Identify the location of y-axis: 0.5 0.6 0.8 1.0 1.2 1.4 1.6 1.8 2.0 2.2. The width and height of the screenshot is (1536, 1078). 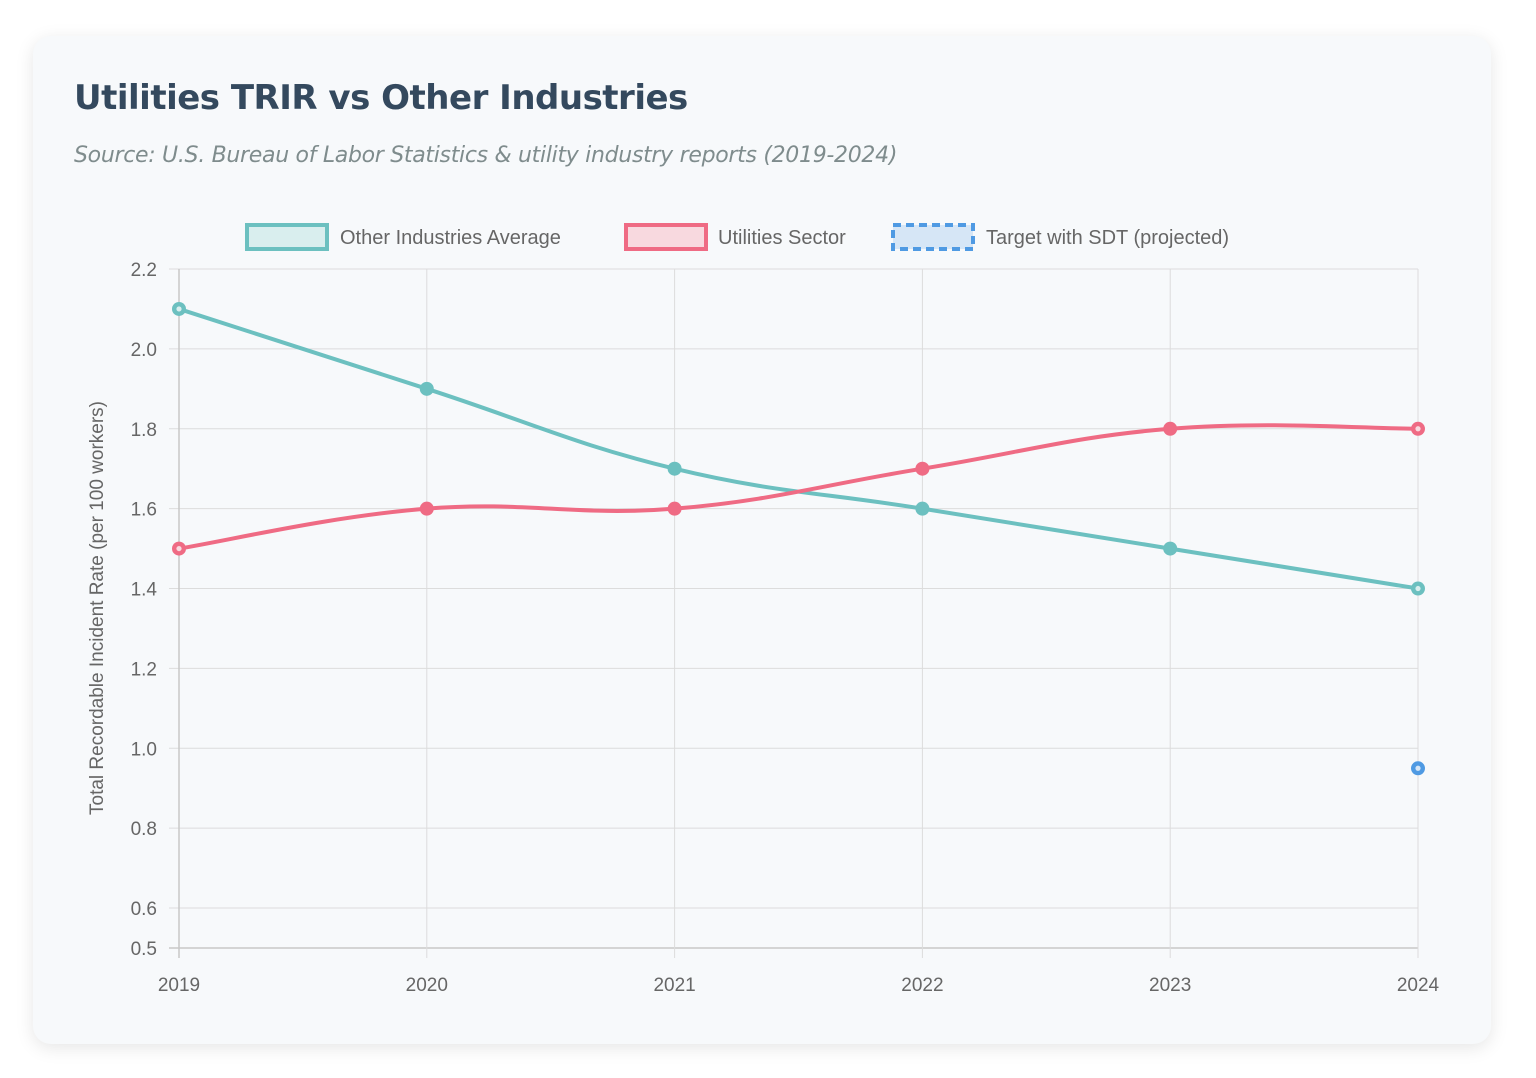
(144, 610).